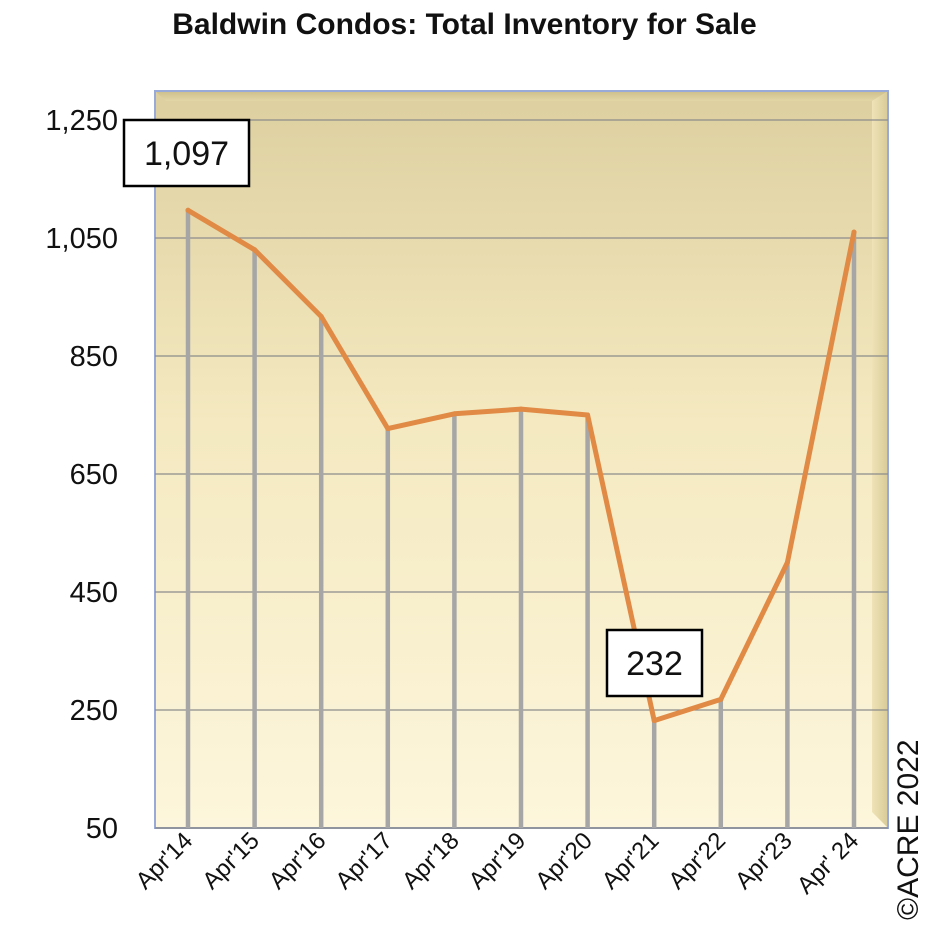 The height and width of the screenshot is (942, 929). I want to click on y-axis-ticks: 50 250 450 650 850 1,050 1,250, so click(81, 475).